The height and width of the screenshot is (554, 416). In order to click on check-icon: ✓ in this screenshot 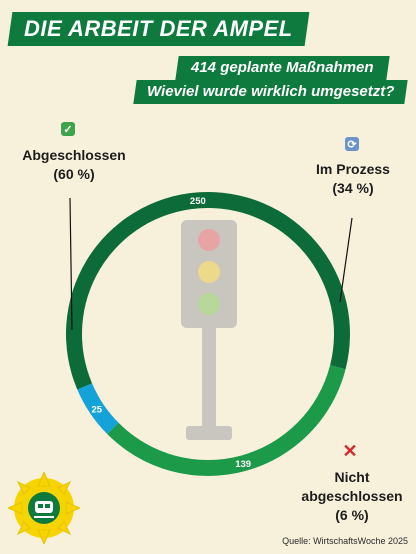, I will do `click(68, 129)`.